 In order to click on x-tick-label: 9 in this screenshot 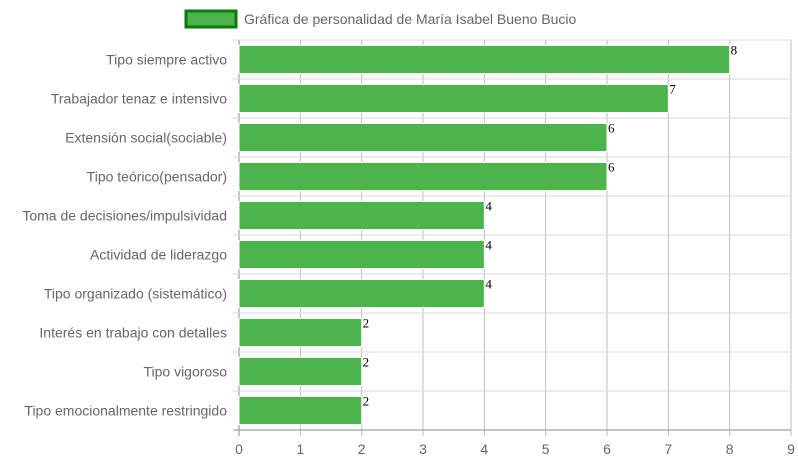, I will do `click(791, 449)`.